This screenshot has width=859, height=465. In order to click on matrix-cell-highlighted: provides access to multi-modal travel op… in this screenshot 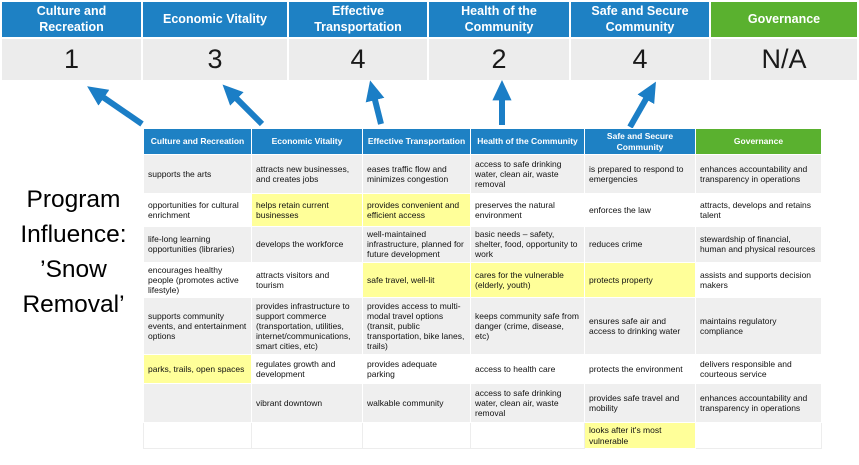, I will do `click(416, 326)`.